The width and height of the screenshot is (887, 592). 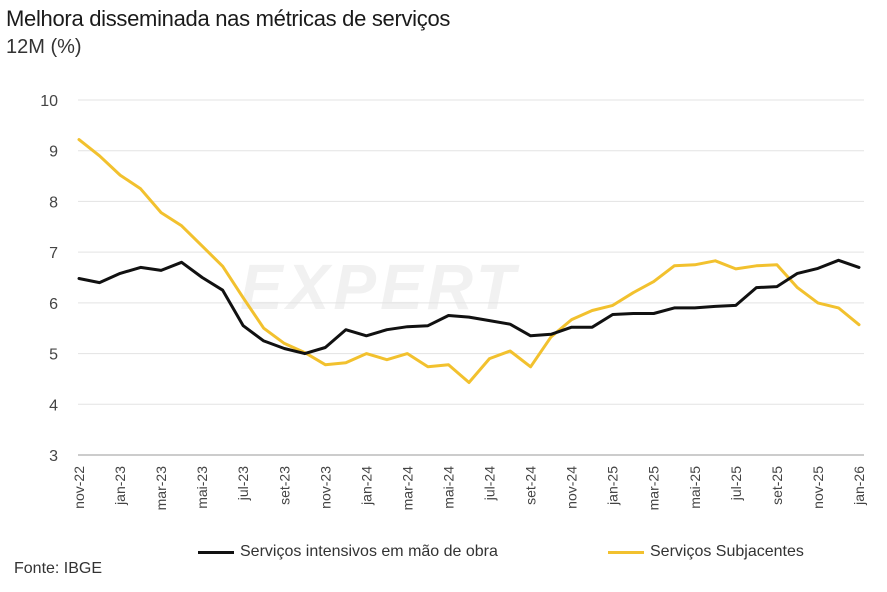 I want to click on x-tick-label: mar-23, so click(x=161, y=488).